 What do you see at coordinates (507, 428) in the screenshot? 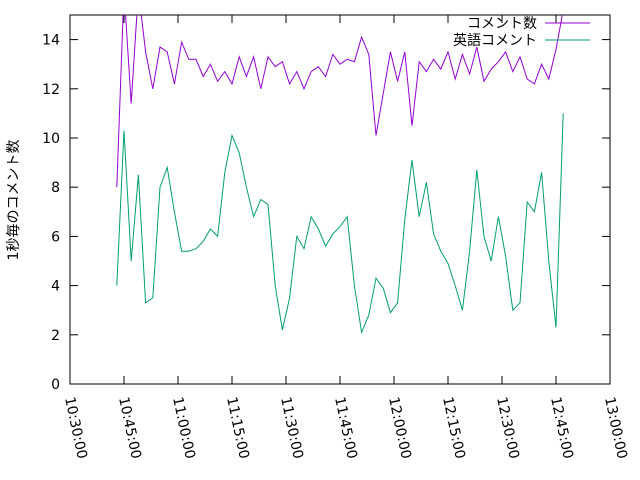
I see `x-tick-label: 12:30:00` at bounding box center [507, 428].